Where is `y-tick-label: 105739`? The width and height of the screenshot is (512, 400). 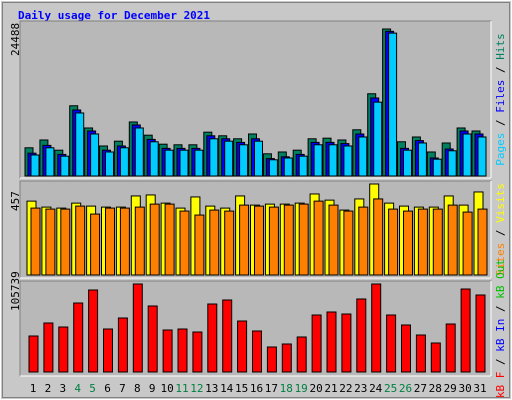 y-tick-label: 105739 is located at coordinates (15, 291).